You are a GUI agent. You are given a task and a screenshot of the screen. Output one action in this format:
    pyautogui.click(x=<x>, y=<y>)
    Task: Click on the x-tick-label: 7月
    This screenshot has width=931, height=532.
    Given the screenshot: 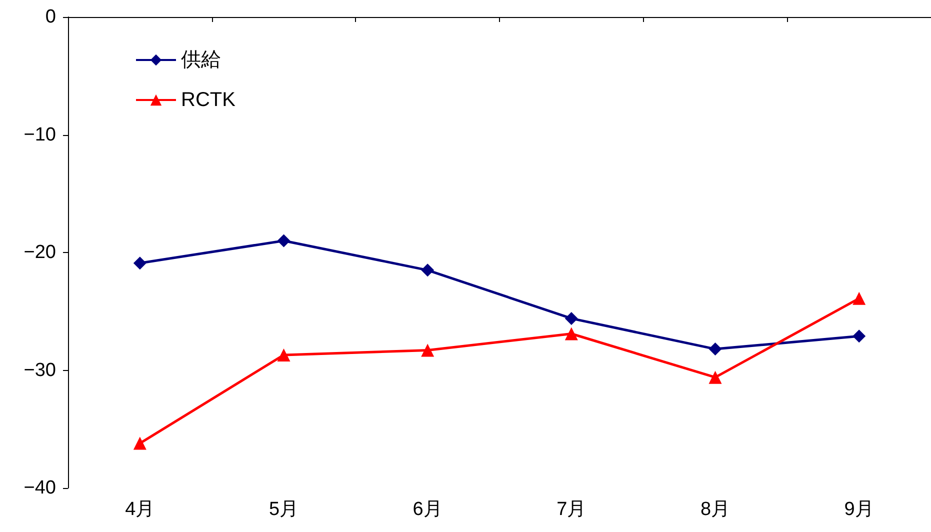 What is the action you would take?
    pyautogui.click(x=571, y=509)
    